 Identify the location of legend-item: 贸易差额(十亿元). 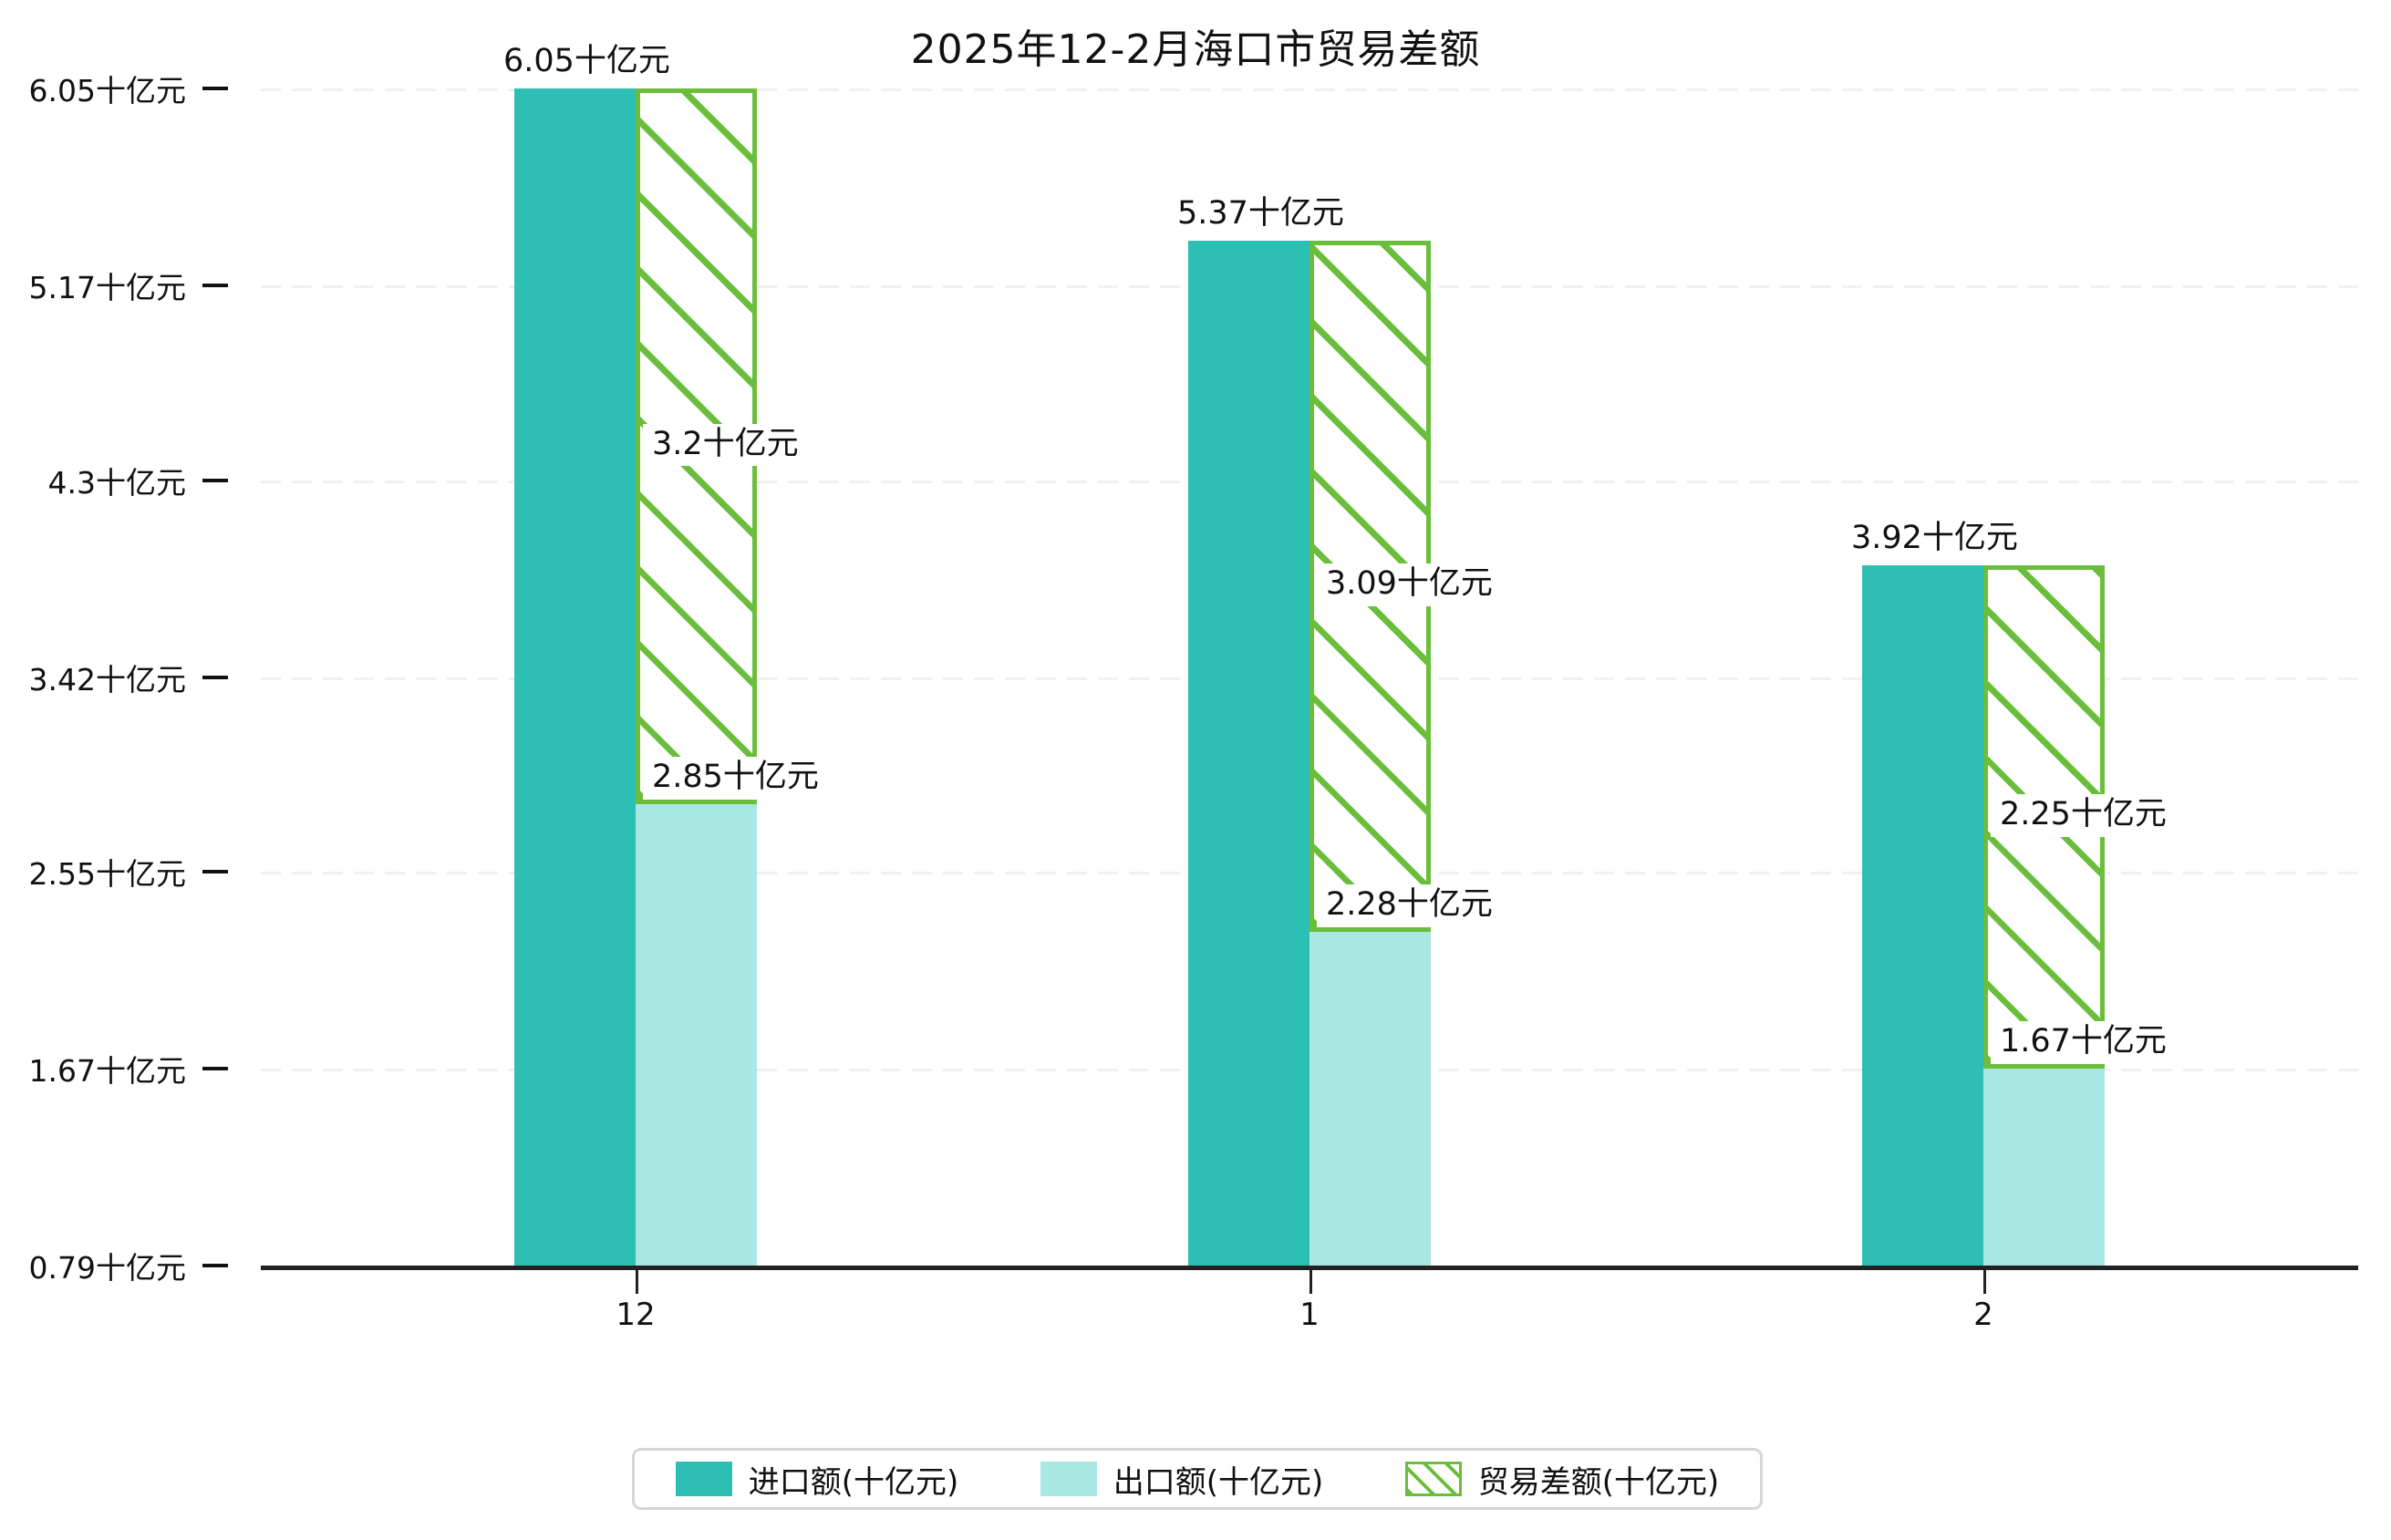
(1562, 1479).